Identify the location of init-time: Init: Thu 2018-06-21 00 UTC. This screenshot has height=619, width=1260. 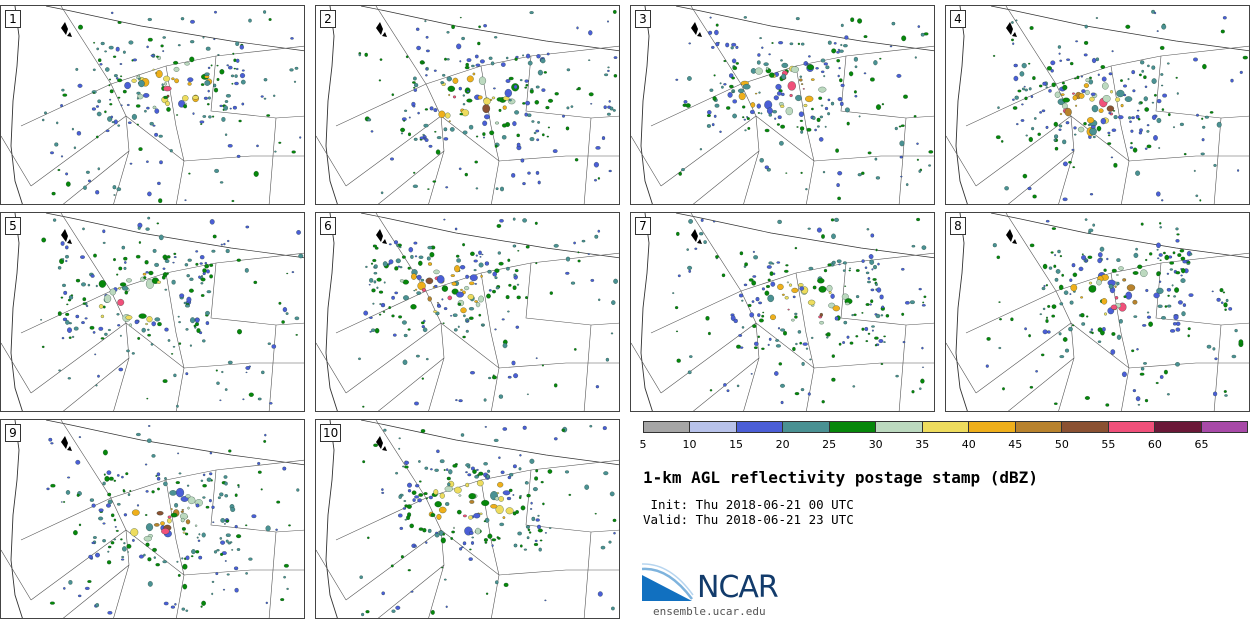
(748, 504).